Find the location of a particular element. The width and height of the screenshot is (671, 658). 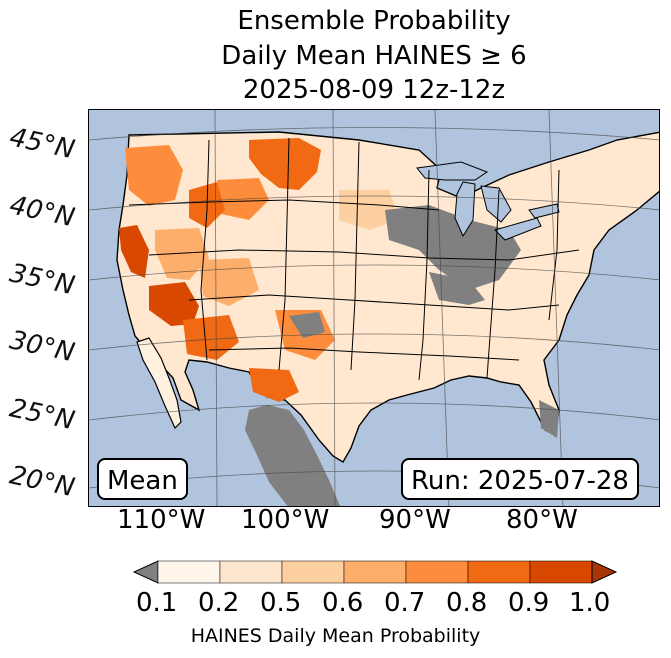

colorbar-over-arrow is located at coordinates (604, 572).